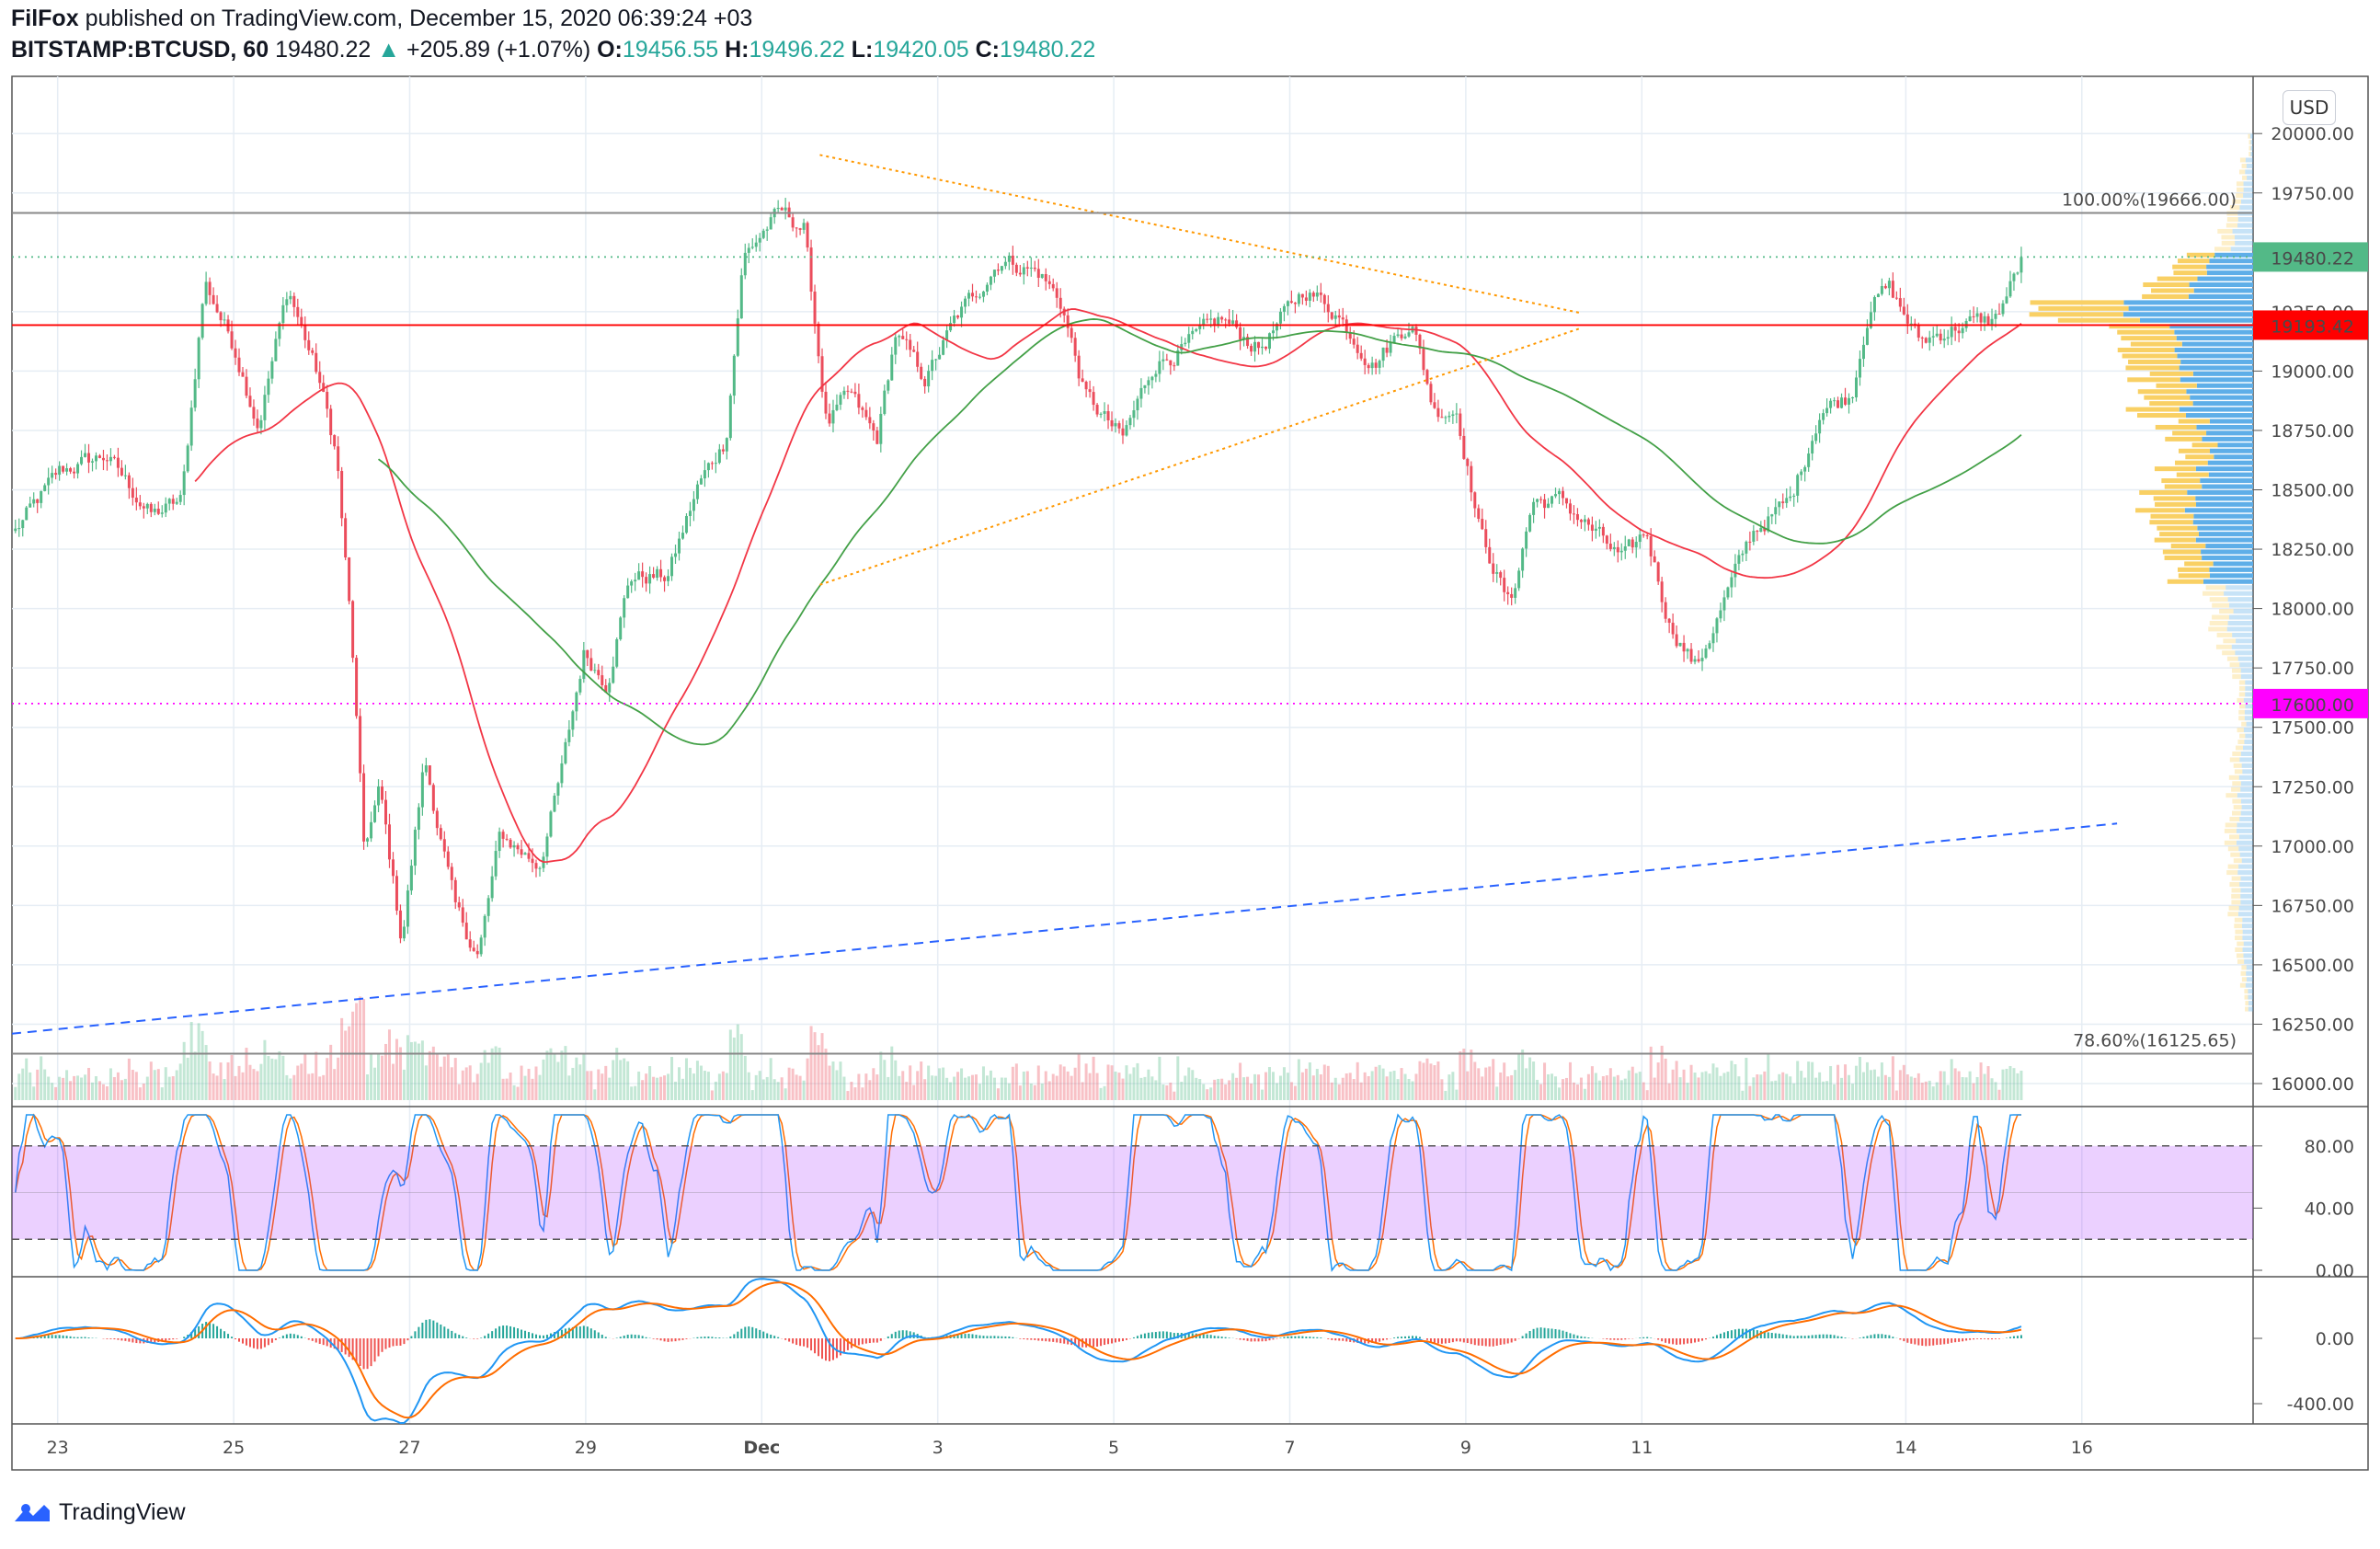 This screenshot has height=1549, width=2380. Describe the element at coordinates (586, 1448) in the screenshot. I see `x-tick-label: 29` at that location.